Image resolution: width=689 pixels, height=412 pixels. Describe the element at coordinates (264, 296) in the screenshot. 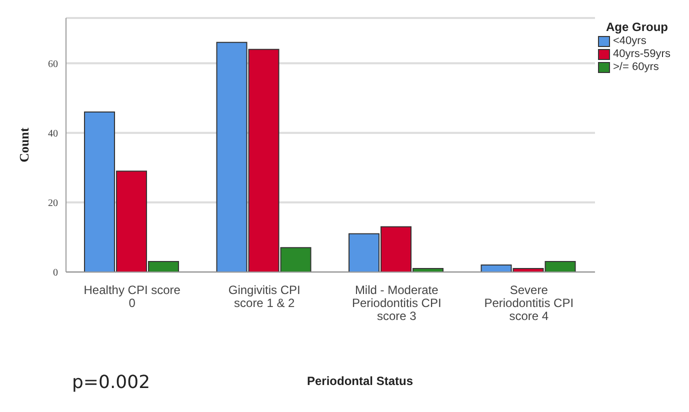

I see `x-tick-label: Gingivitis CPI score 1 & 2` at that location.